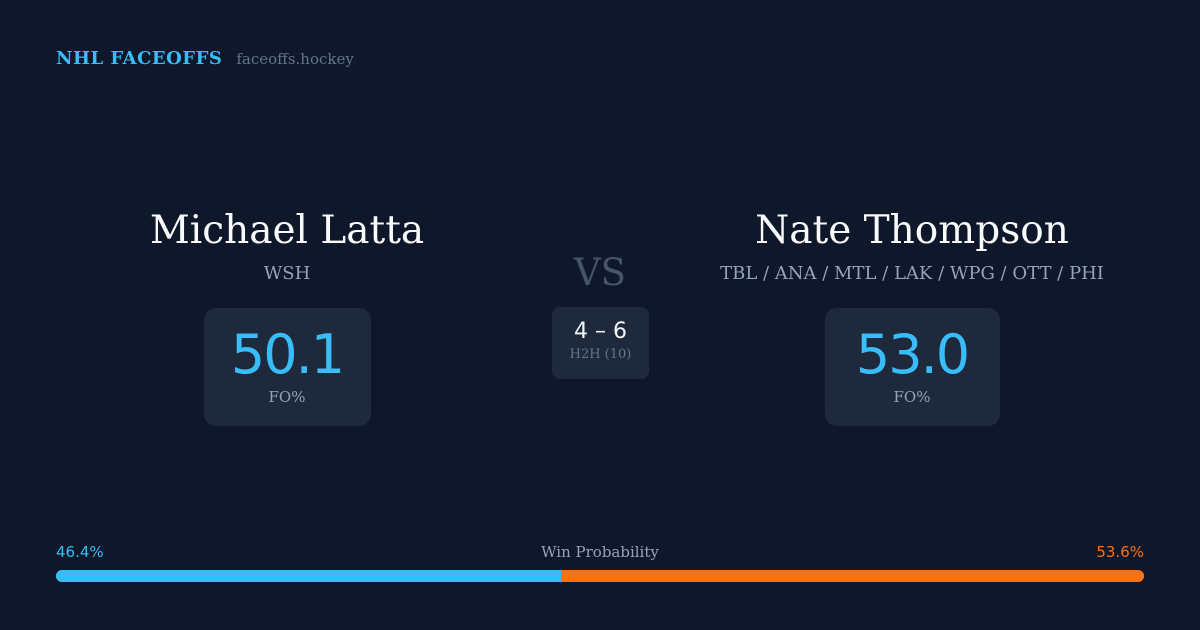  What do you see at coordinates (600, 552) in the screenshot?
I see `win-probability-title: Win Probability` at bounding box center [600, 552].